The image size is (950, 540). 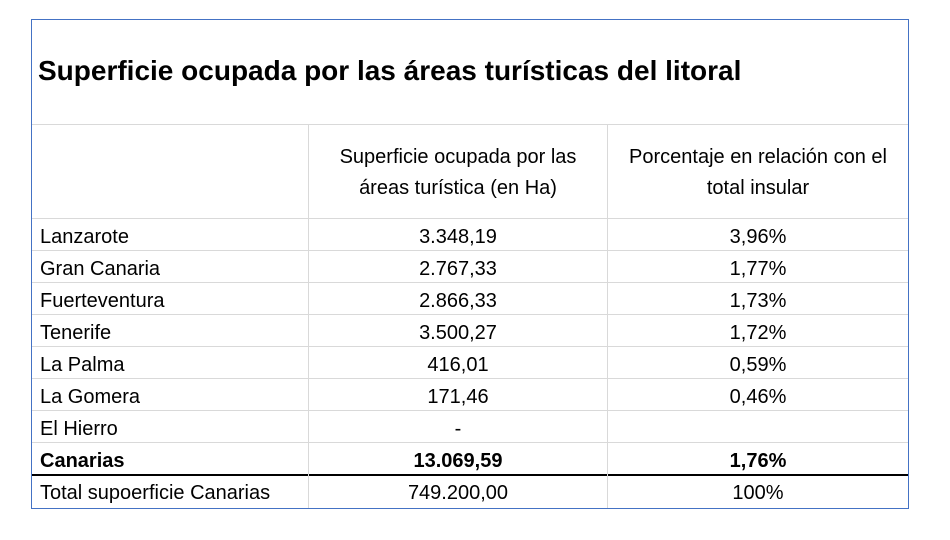 What do you see at coordinates (155, 493) in the screenshot?
I see `island-name: Total supoerficie Canarias` at bounding box center [155, 493].